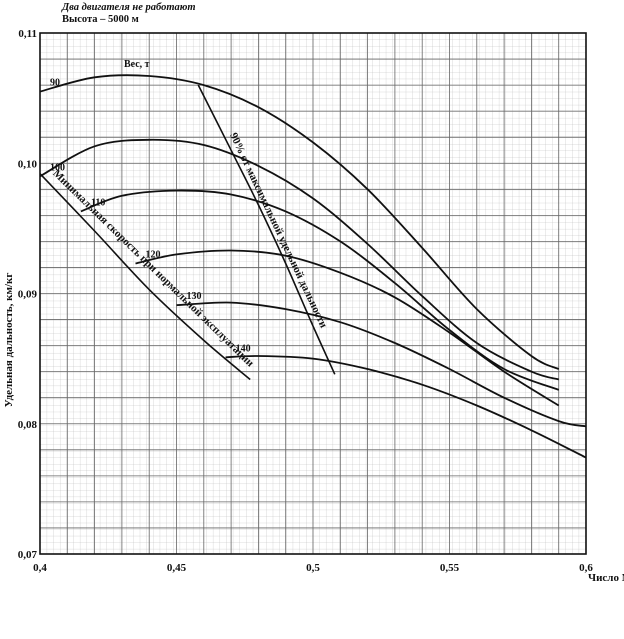 This screenshot has height=639, width=624. What do you see at coordinates (55, 83) in the screenshot?
I see `series-label: 90` at bounding box center [55, 83].